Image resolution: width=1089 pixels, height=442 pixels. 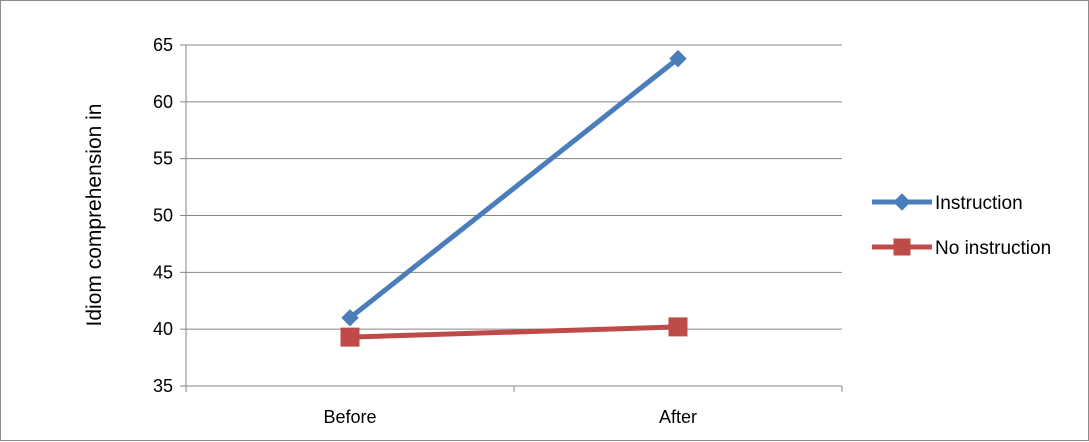 I want to click on y-tick-label: 40, so click(x=163, y=329).